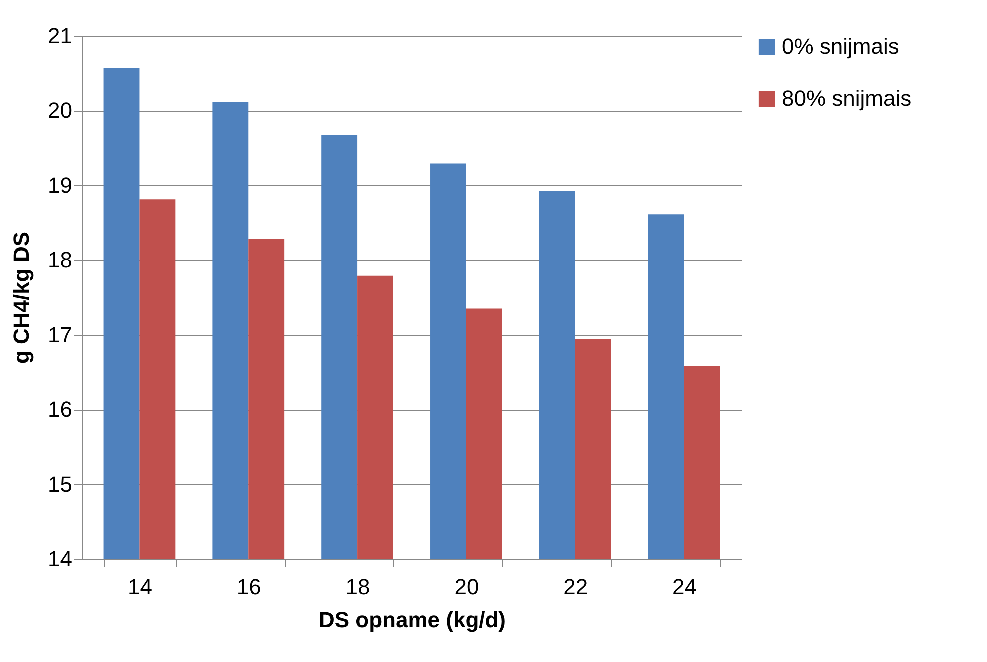 This screenshot has width=987, height=662. What do you see at coordinates (140, 587) in the screenshot?
I see `x-tick-label: 14` at bounding box center [140, 587].